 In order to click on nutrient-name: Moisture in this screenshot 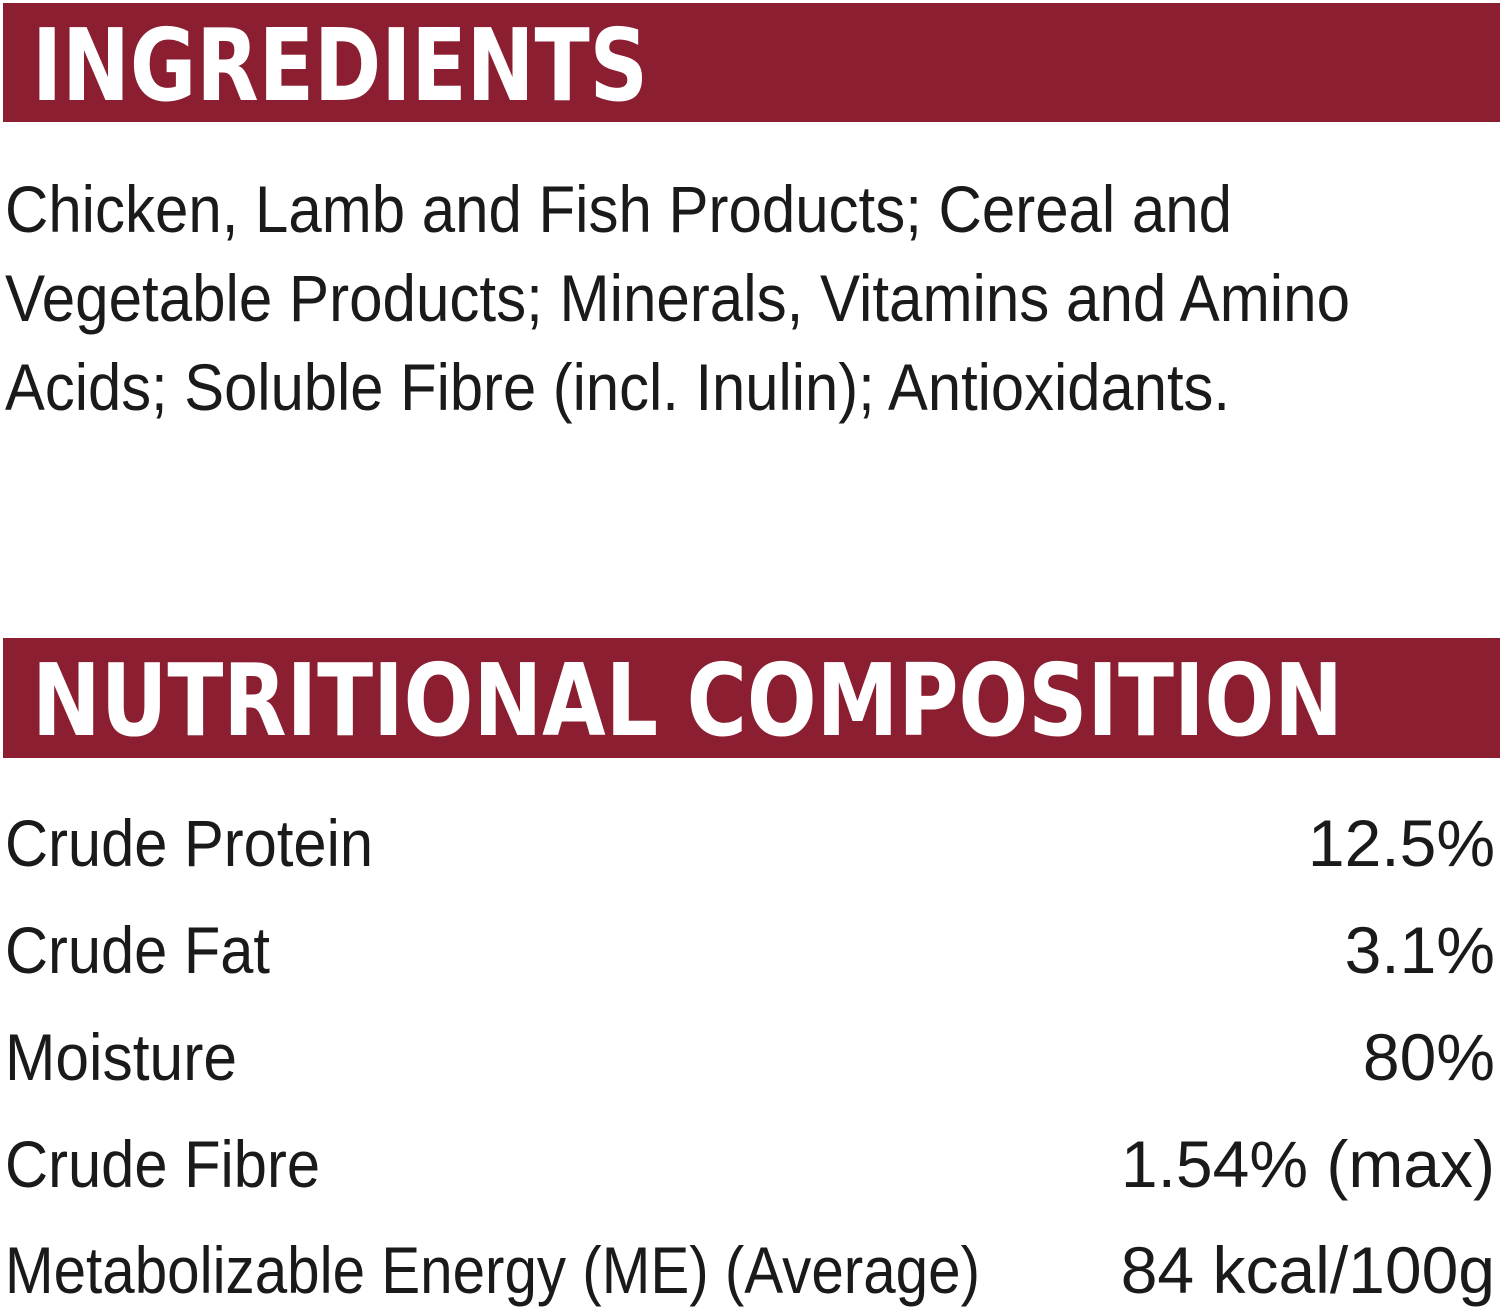, I will do `click(121, 1057)`.